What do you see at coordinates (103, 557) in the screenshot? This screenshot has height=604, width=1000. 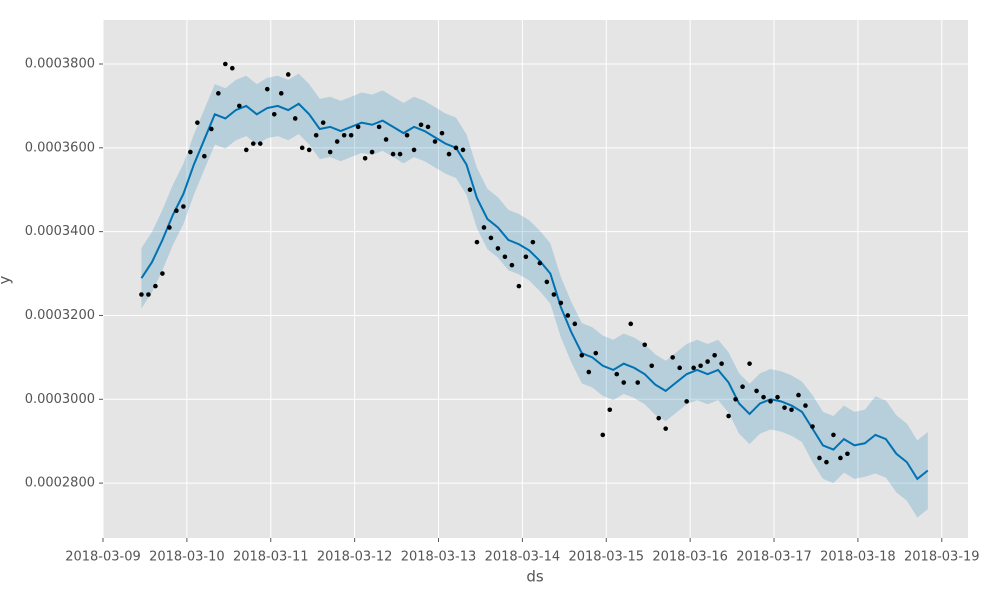 I see `x-tick-label: 2018-03-09` at bounding box center [103, 557].